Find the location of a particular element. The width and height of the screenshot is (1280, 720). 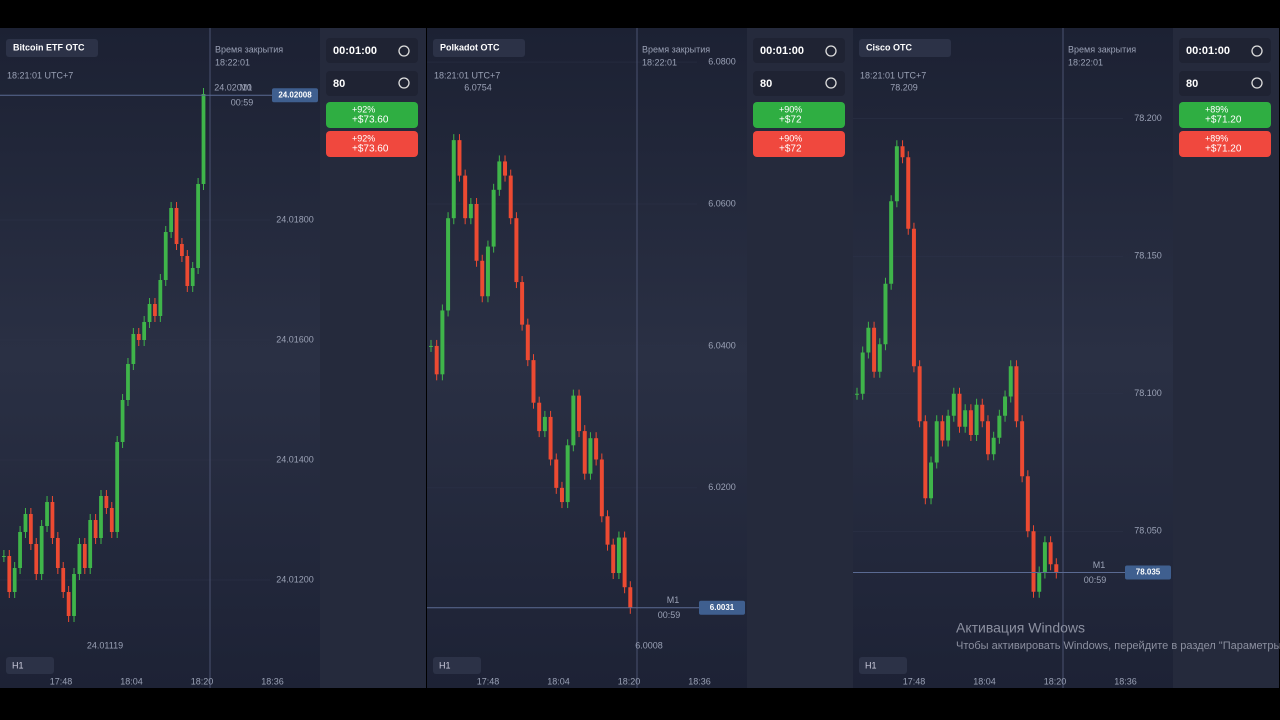

up-payout: +$73.60 is located at coordinates (370, 120).